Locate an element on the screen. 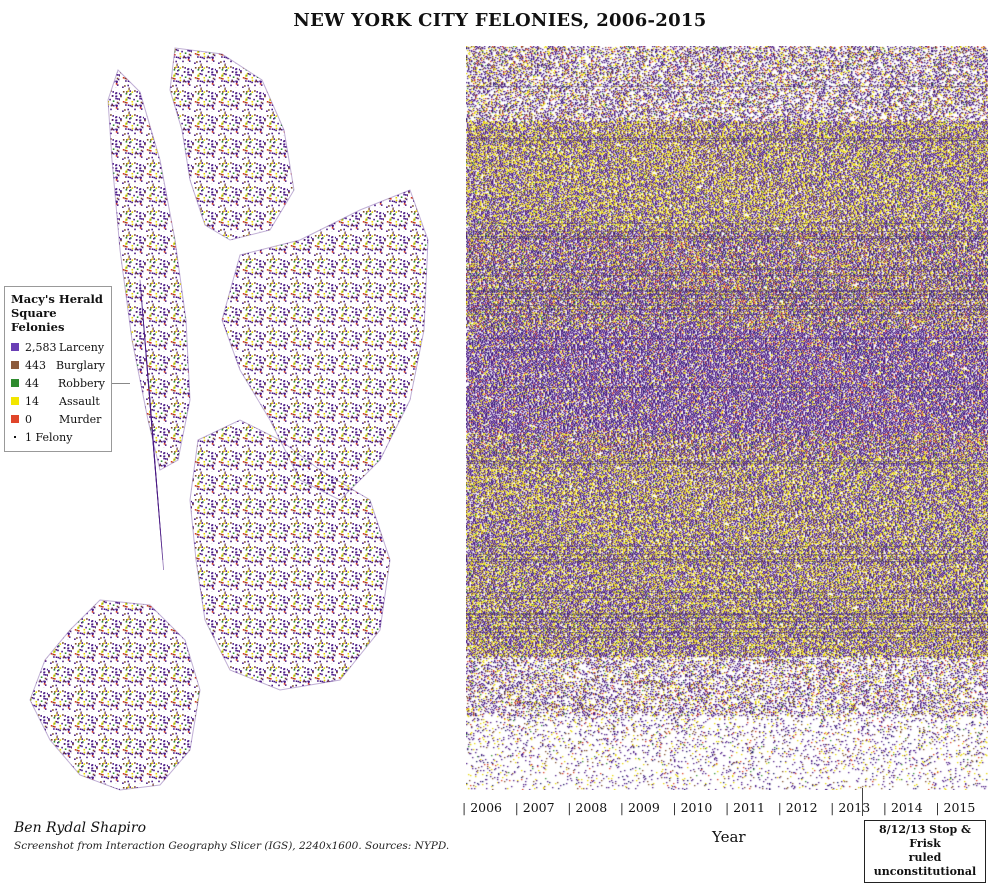 This screenshot has height=883, width=1000. legend-connector-line is located at coordinates (121, 383).